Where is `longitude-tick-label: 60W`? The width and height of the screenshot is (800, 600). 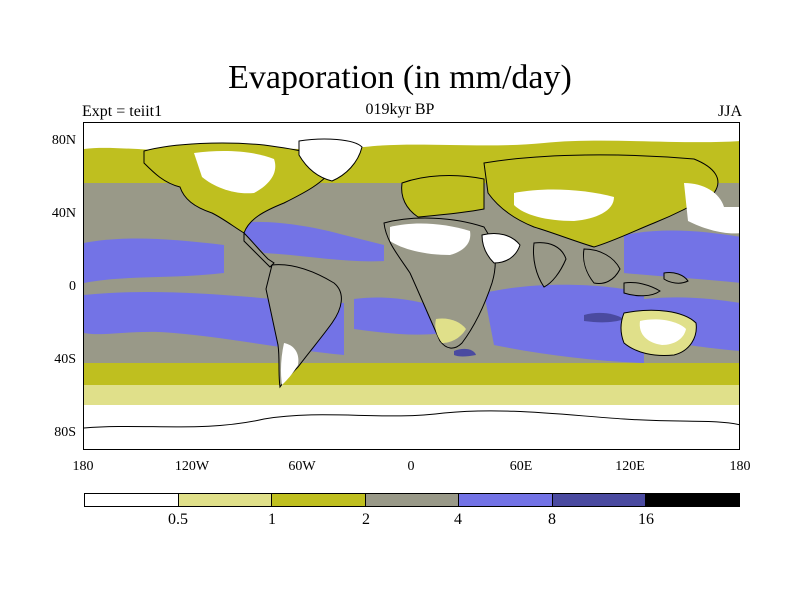
longitude-tick-label: 60W is located at coordinates (302, 466).